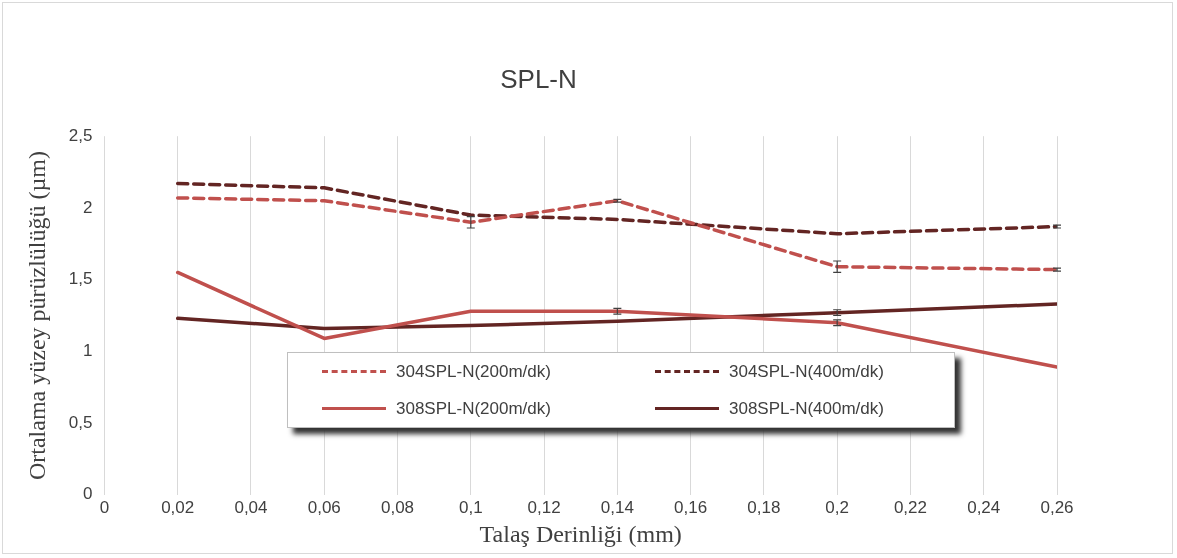 The width and height of the screenshot is (1177, 558). What do you see at coordinates (984, 507) in the screenshot?
I see `x-tick-label: 0,24` at bounding box center [984, 507].